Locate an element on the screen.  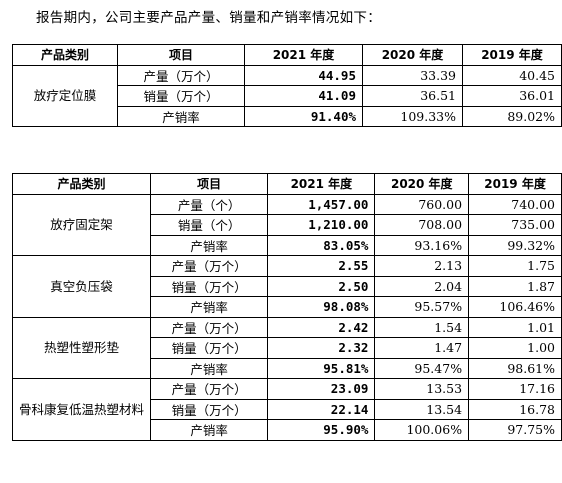
value-2020-cell: 36.51 is located at coordinates (412, 96).